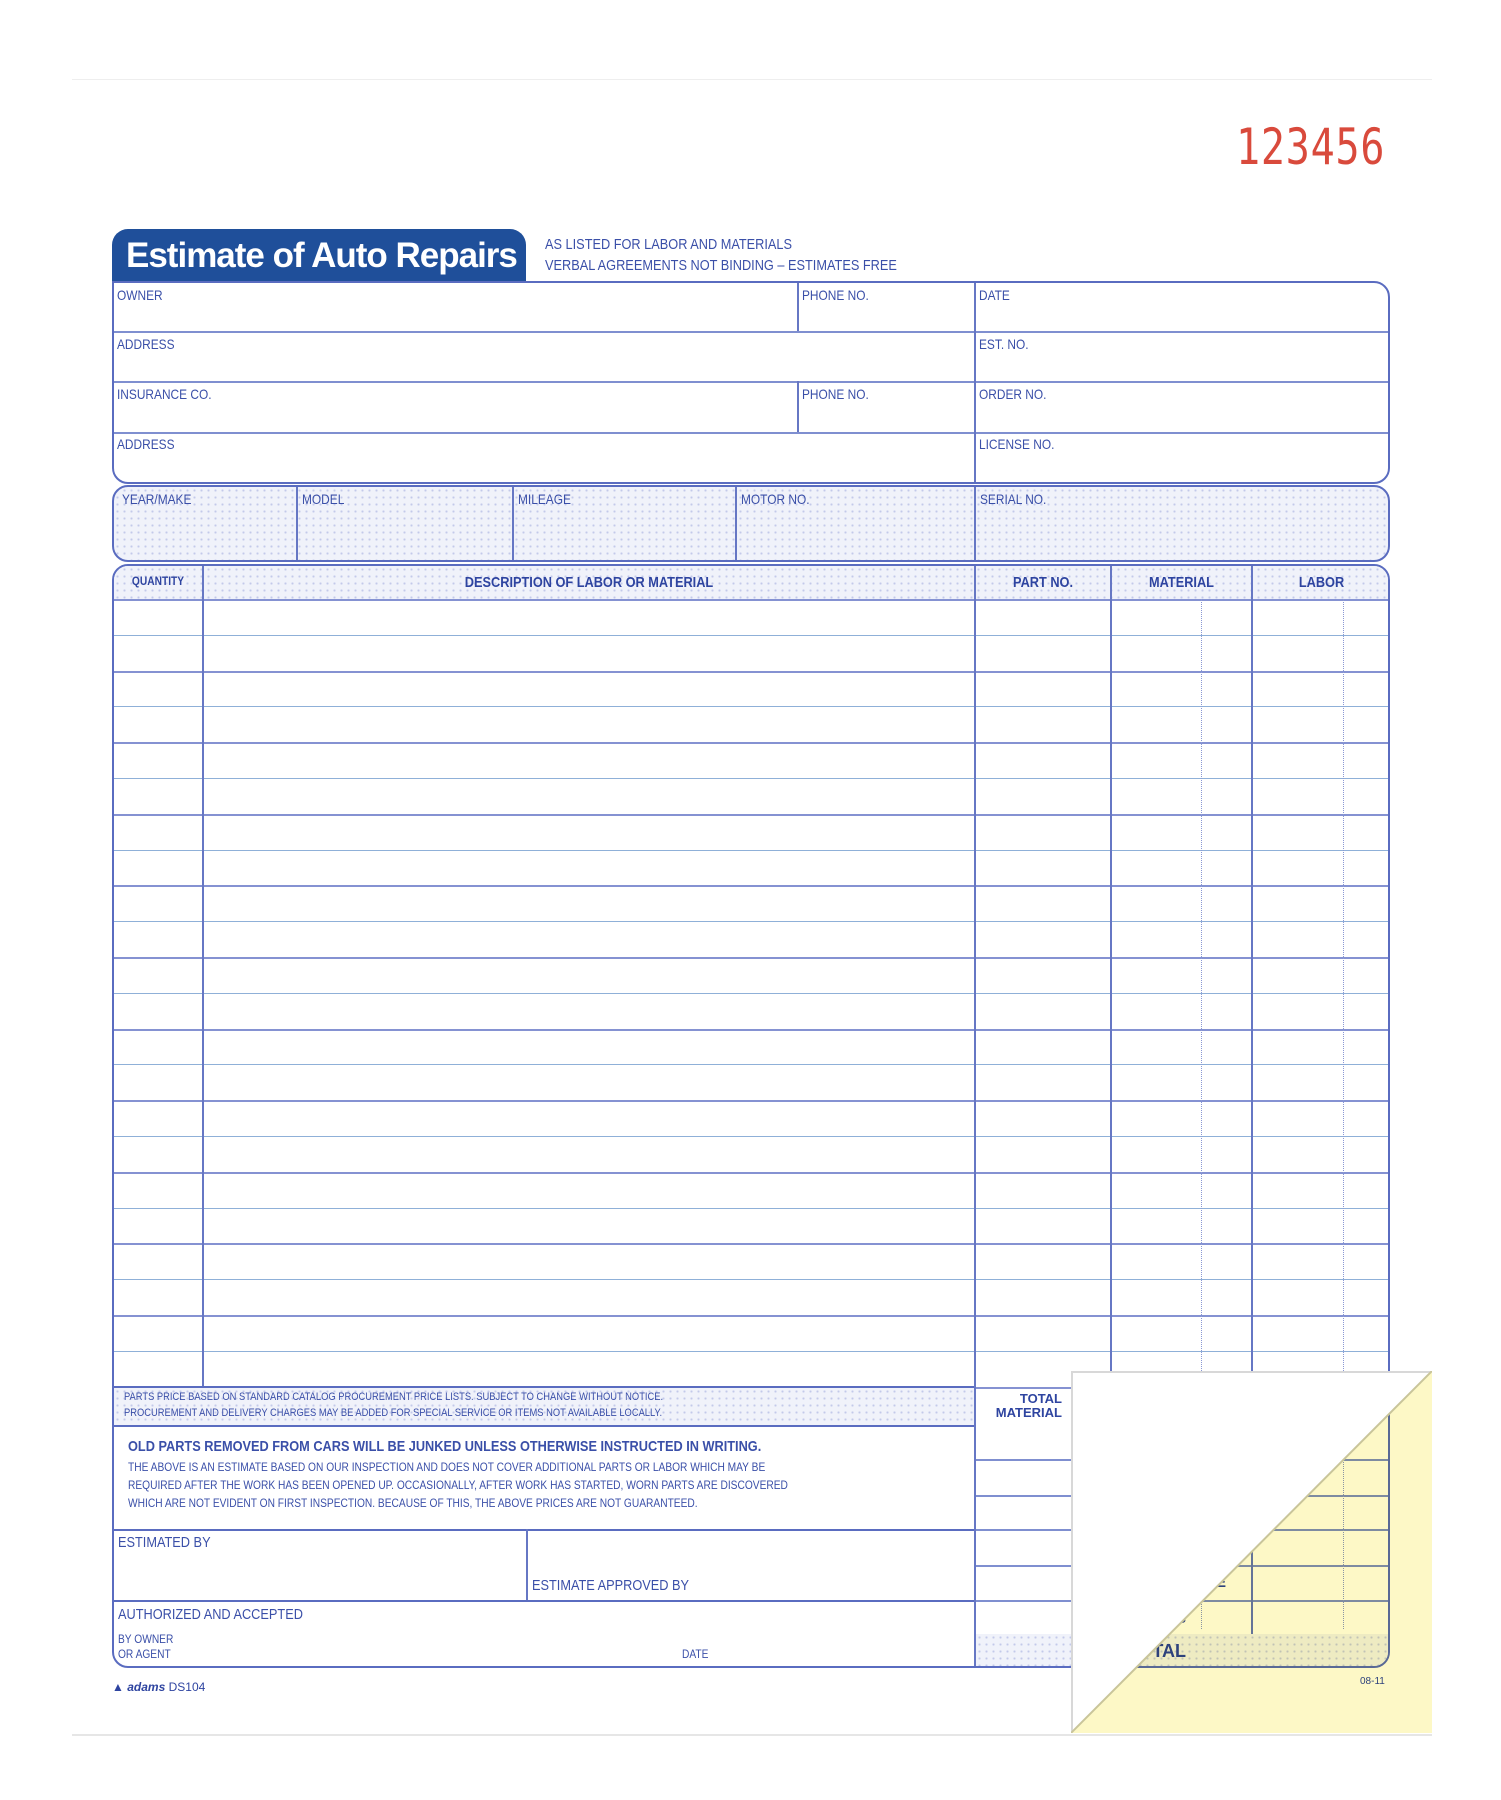 The image size is (1501, 1800). I want to click on header-quantity: QUANTITY, so click(158, 581).